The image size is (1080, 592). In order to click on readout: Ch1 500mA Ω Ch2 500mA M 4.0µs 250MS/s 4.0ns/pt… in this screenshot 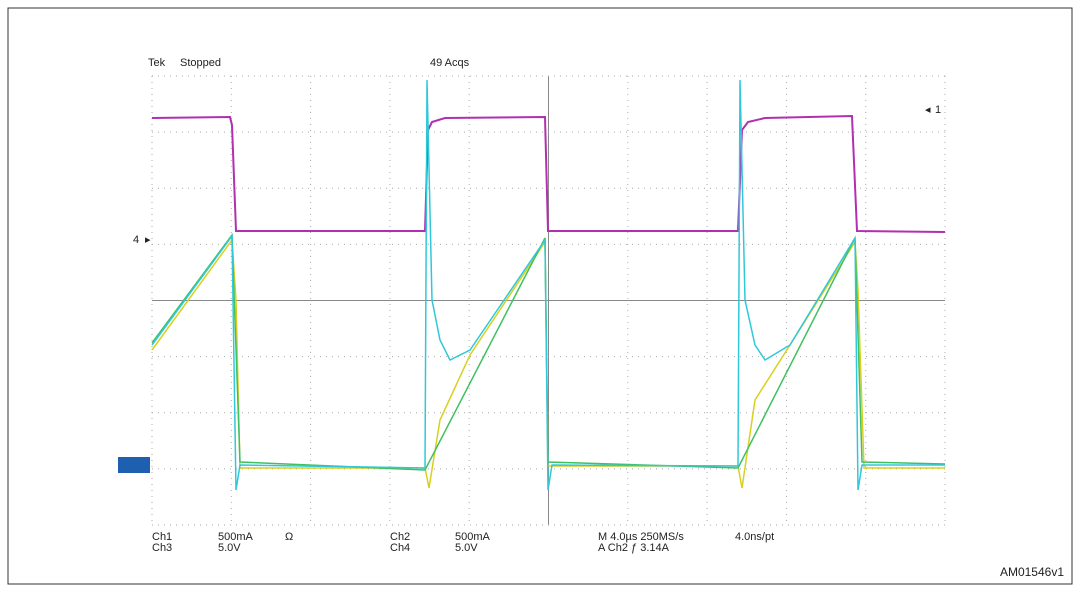, I will do `click(463, 542)`.